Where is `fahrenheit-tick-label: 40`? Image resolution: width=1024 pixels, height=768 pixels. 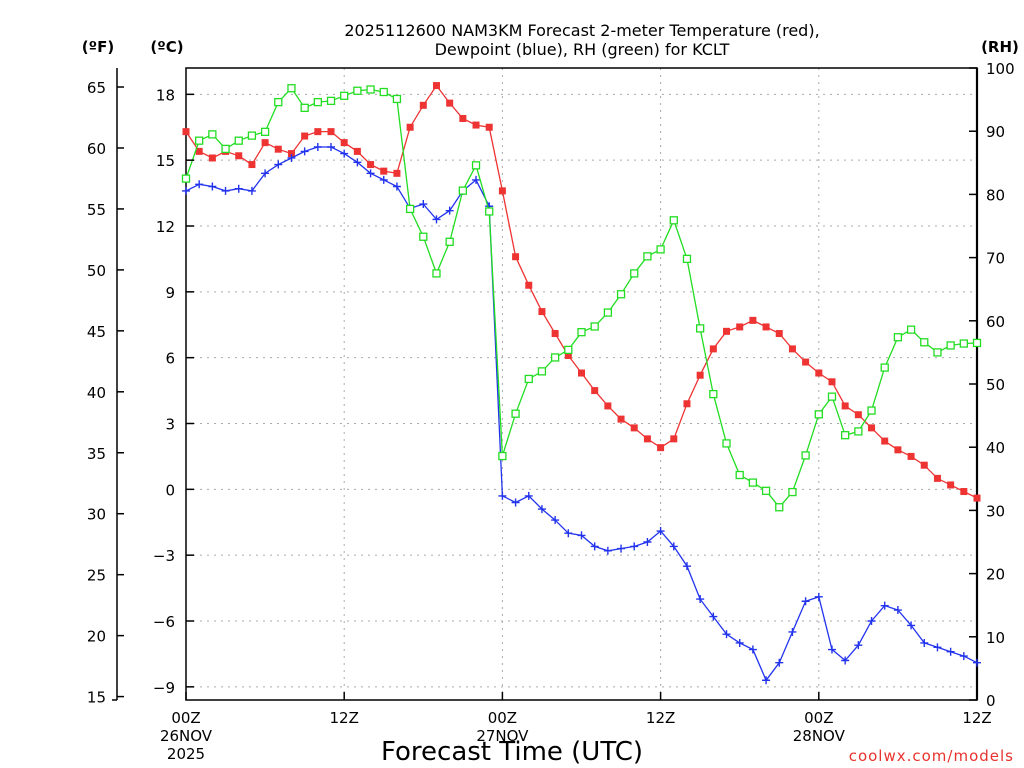
fahrenheit-tick-label: 40 is located at coordinates (96, 393).